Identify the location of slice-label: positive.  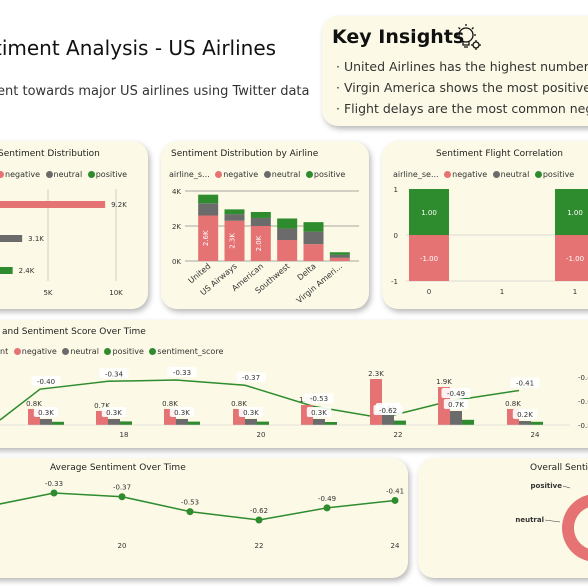
(547, 486).